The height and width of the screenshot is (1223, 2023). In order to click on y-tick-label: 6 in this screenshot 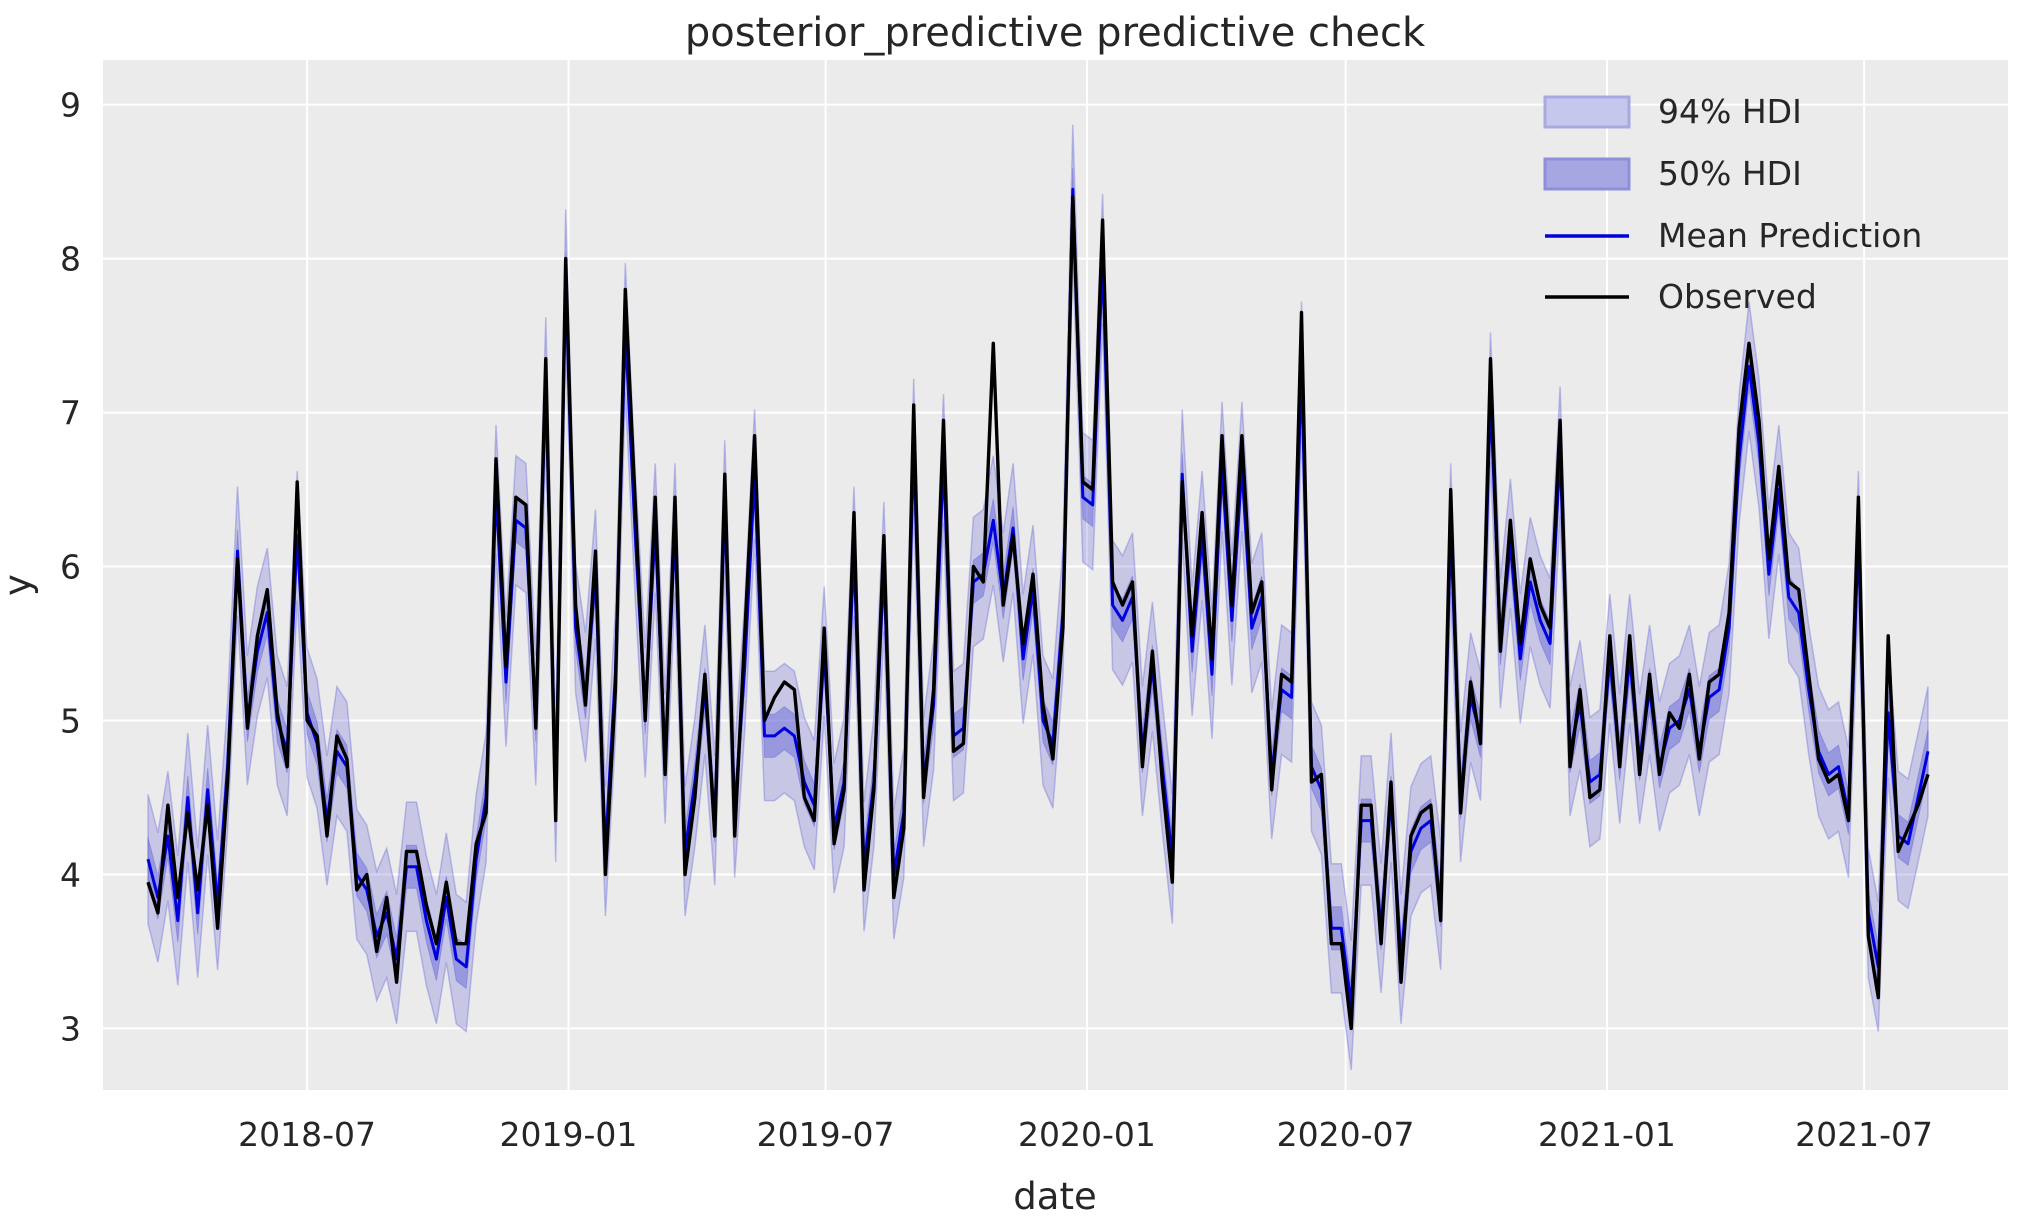, I will do `click(70, 567)`.